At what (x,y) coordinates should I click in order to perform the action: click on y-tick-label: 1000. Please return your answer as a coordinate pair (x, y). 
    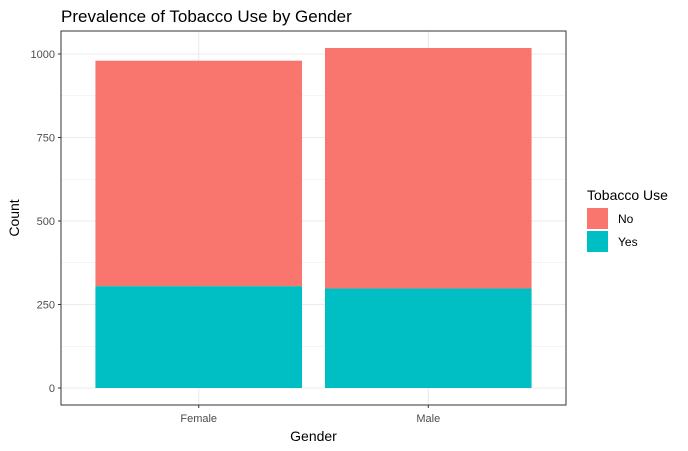
    Looking at the image, I should click on (43, 55).